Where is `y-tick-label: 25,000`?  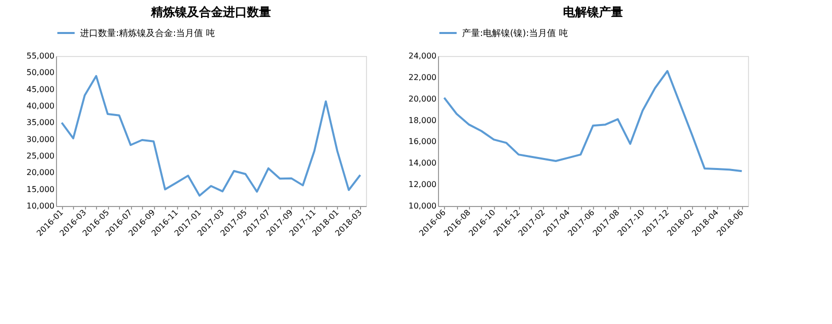 y-tick-label: 25,000 is located at coordinates (40, 156).